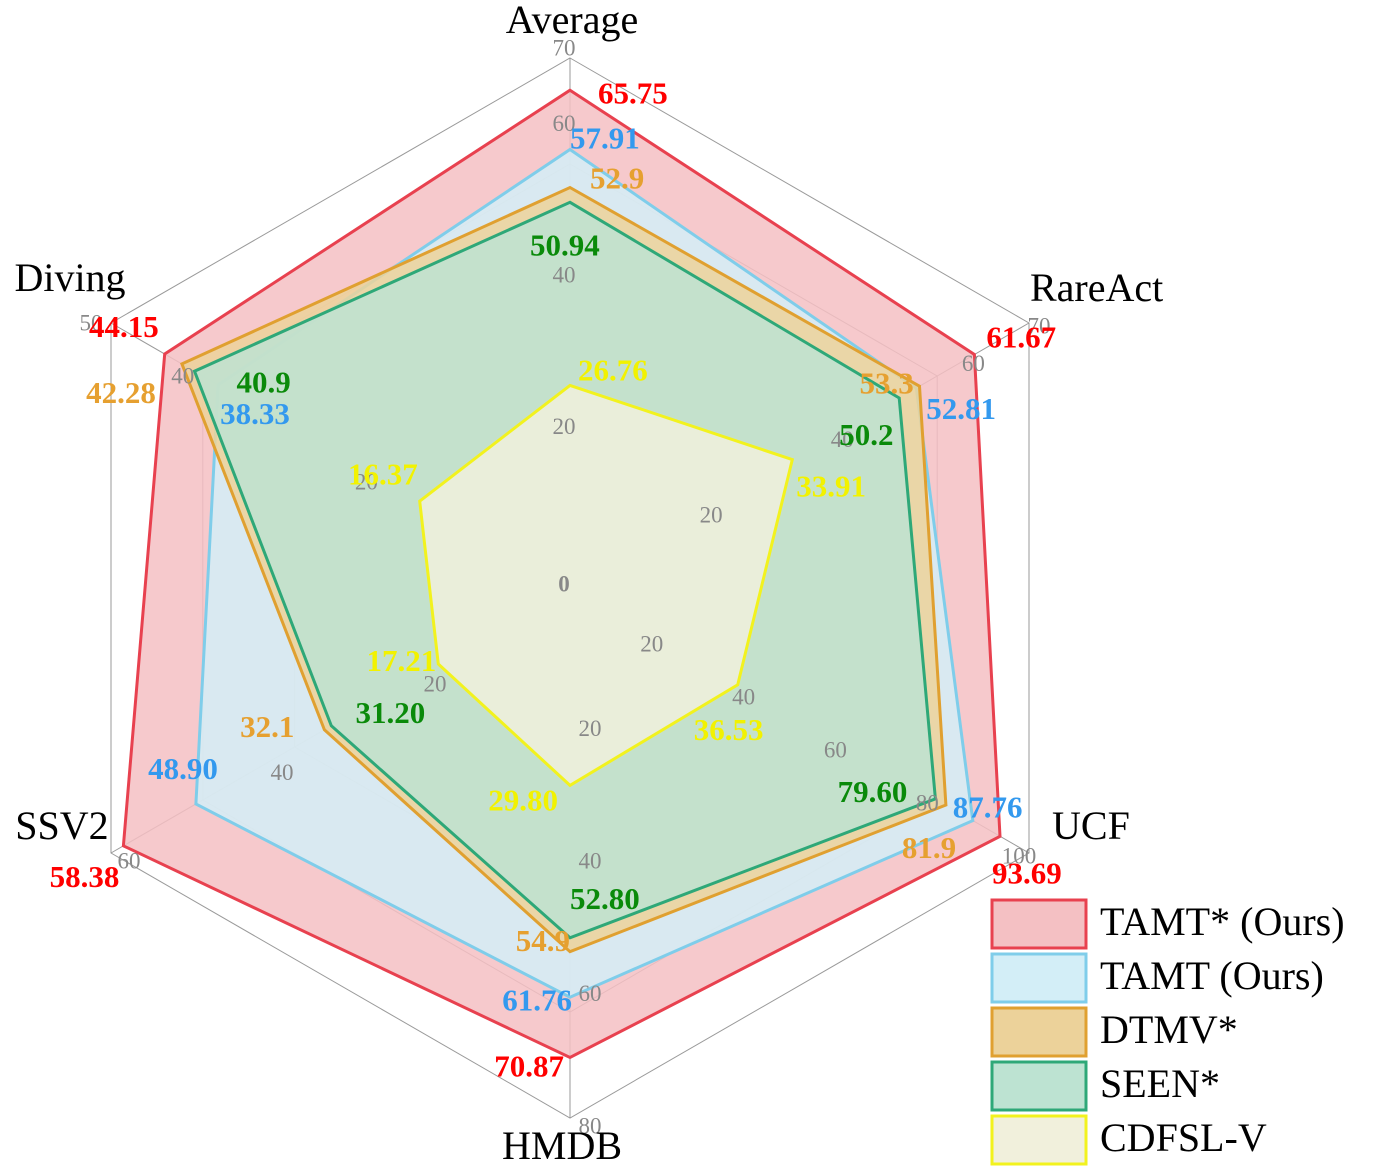 The image size is (1386, 1171). What do you see at coordinates (633, 92) in the screenshot?
I see `value-label: 65.75` at bounding box center [633, 92].